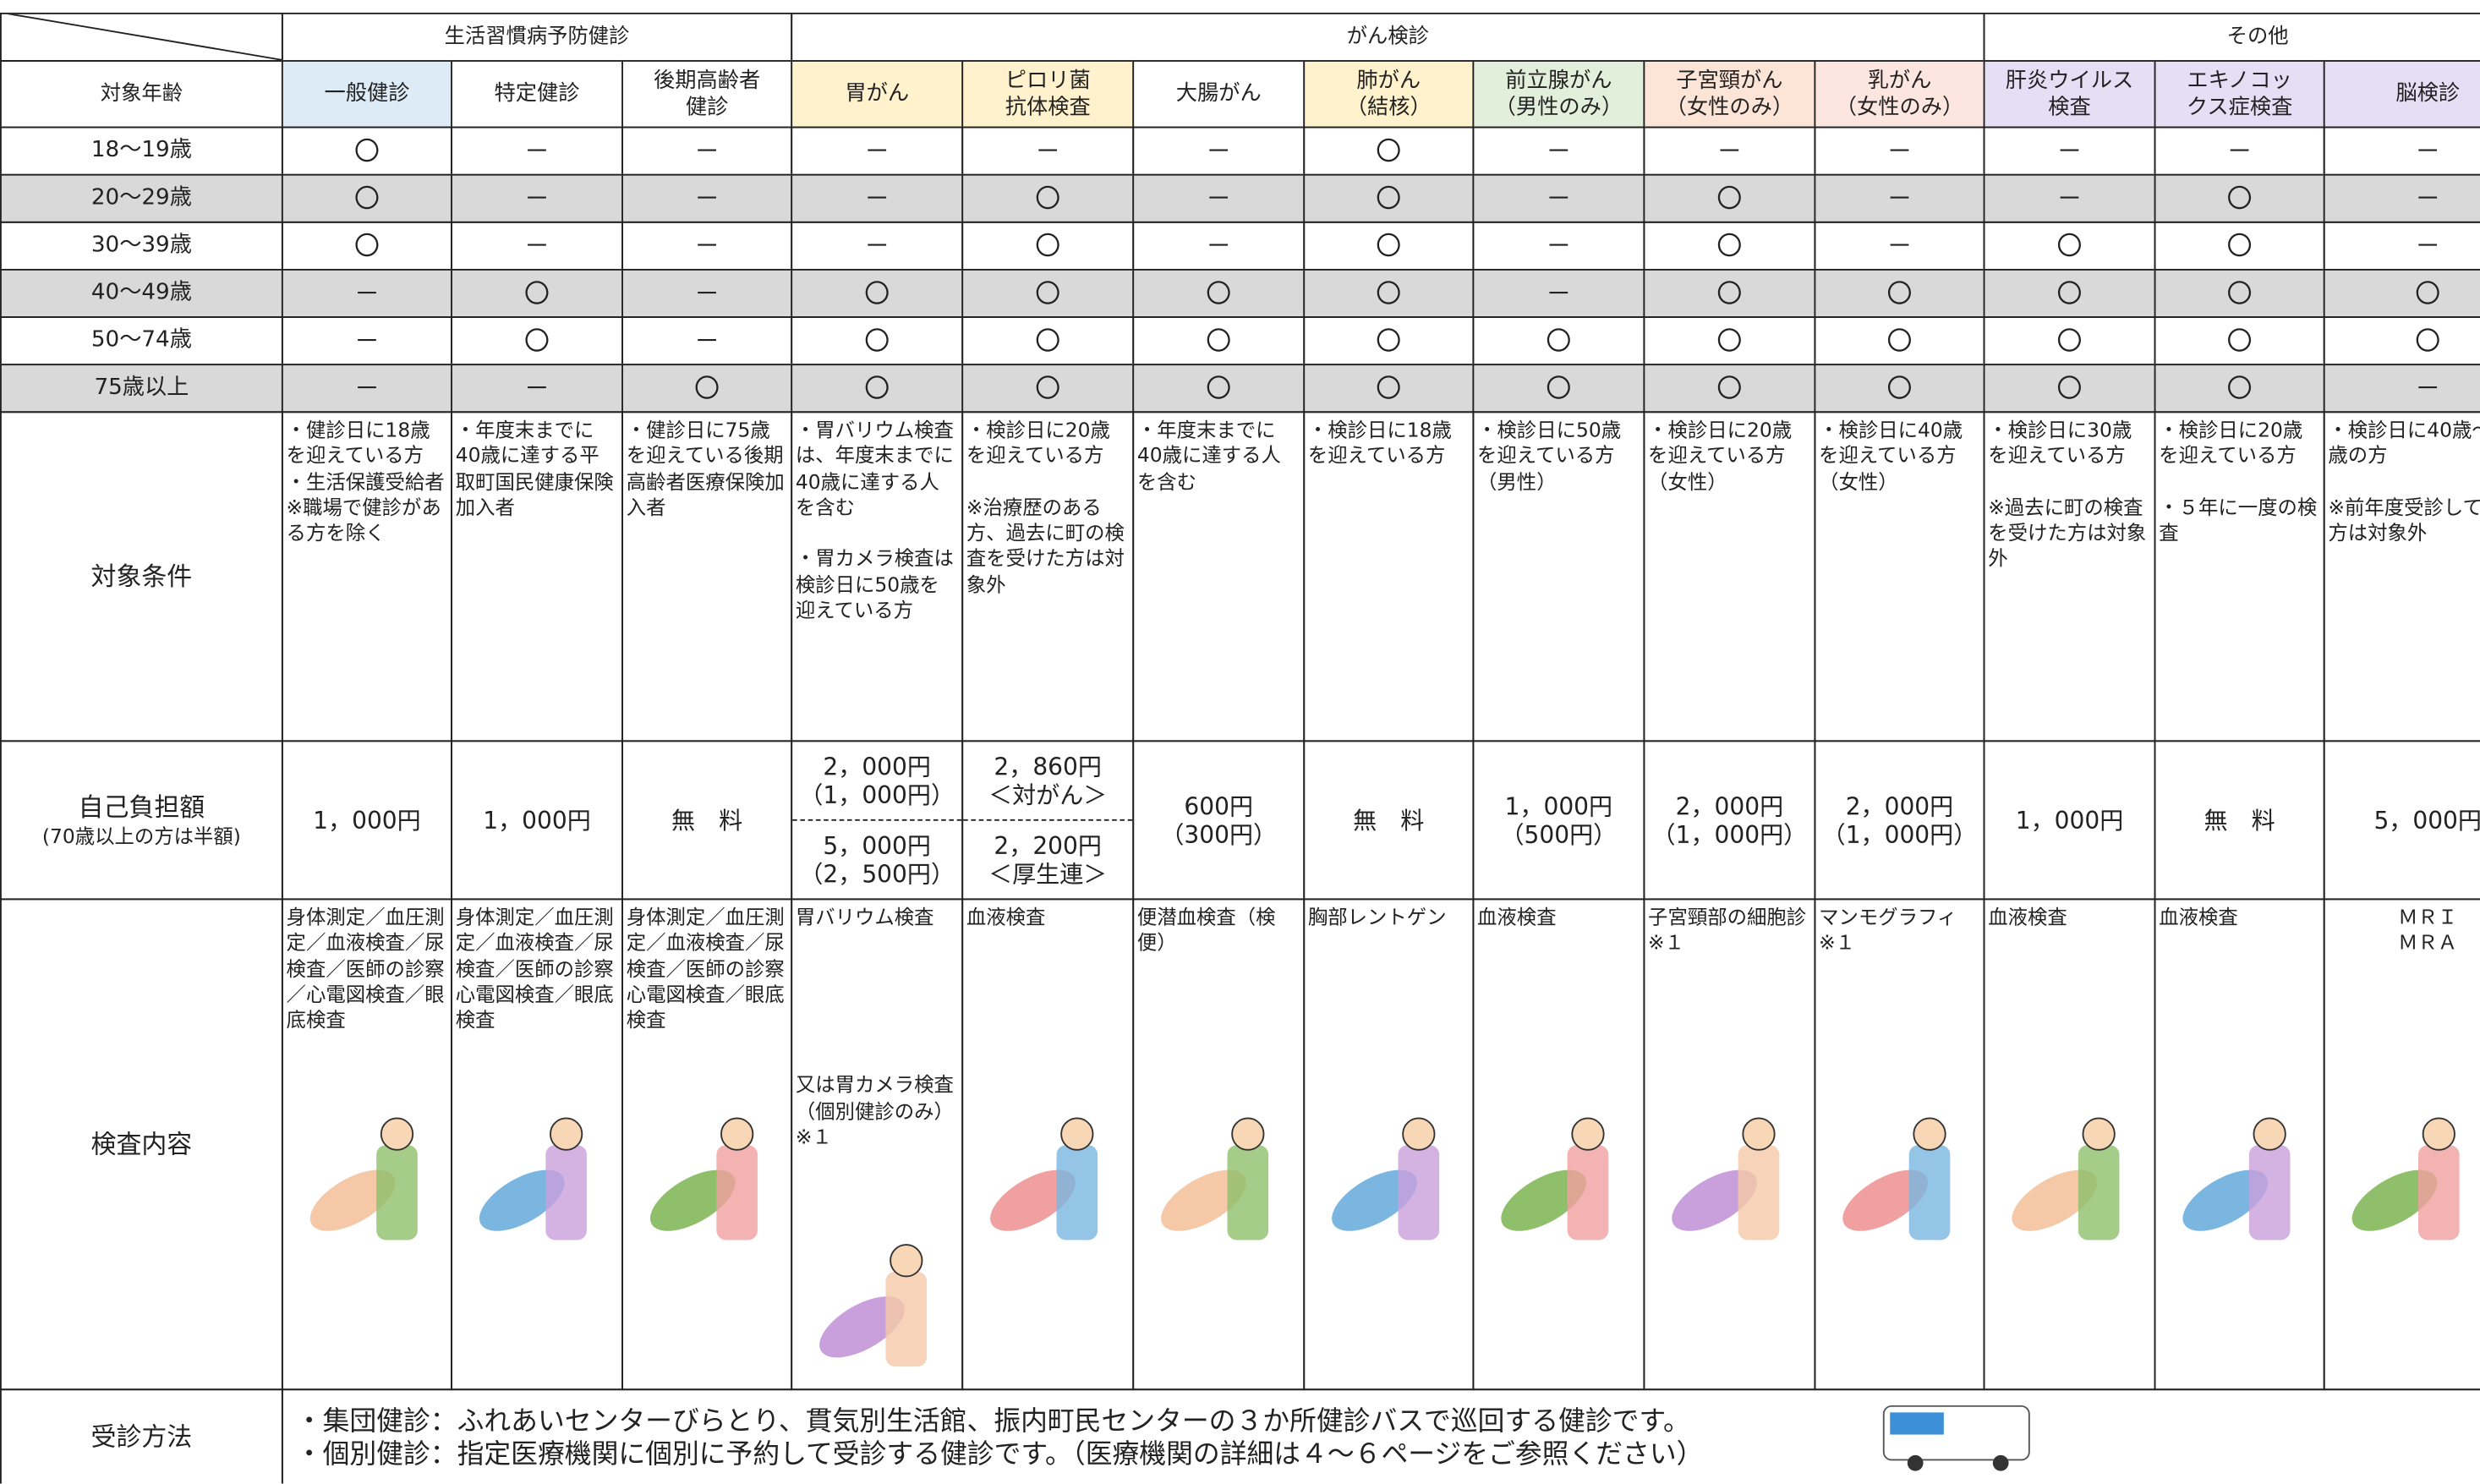 Image resolution: width=2480 pixels, height=1484 pixels. I want to click on cost-cell: 600円 （300円）, so click(1219, 820).